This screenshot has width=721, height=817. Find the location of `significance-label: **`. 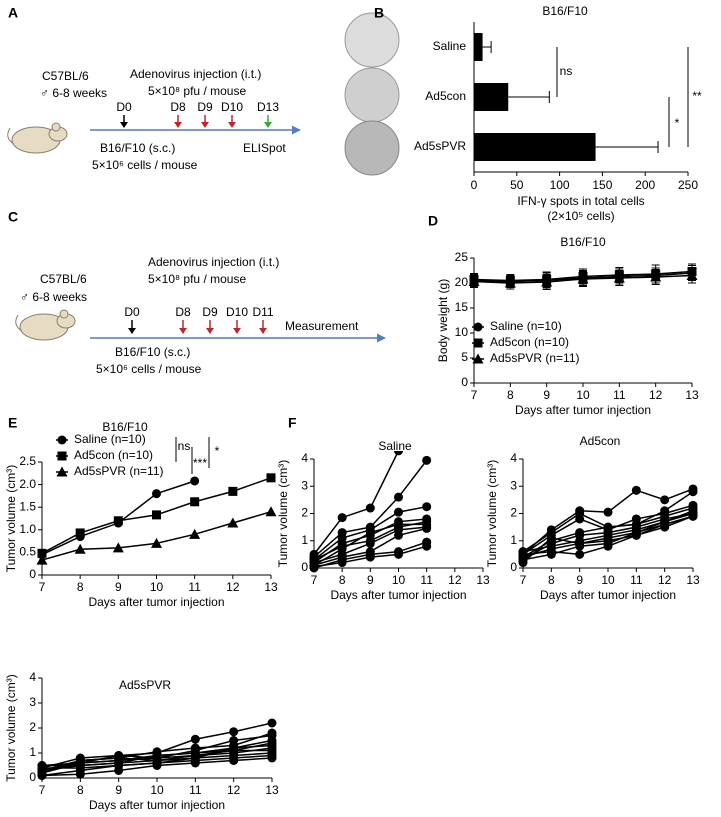

significance-label: ** is located at coordinates (697, 96).